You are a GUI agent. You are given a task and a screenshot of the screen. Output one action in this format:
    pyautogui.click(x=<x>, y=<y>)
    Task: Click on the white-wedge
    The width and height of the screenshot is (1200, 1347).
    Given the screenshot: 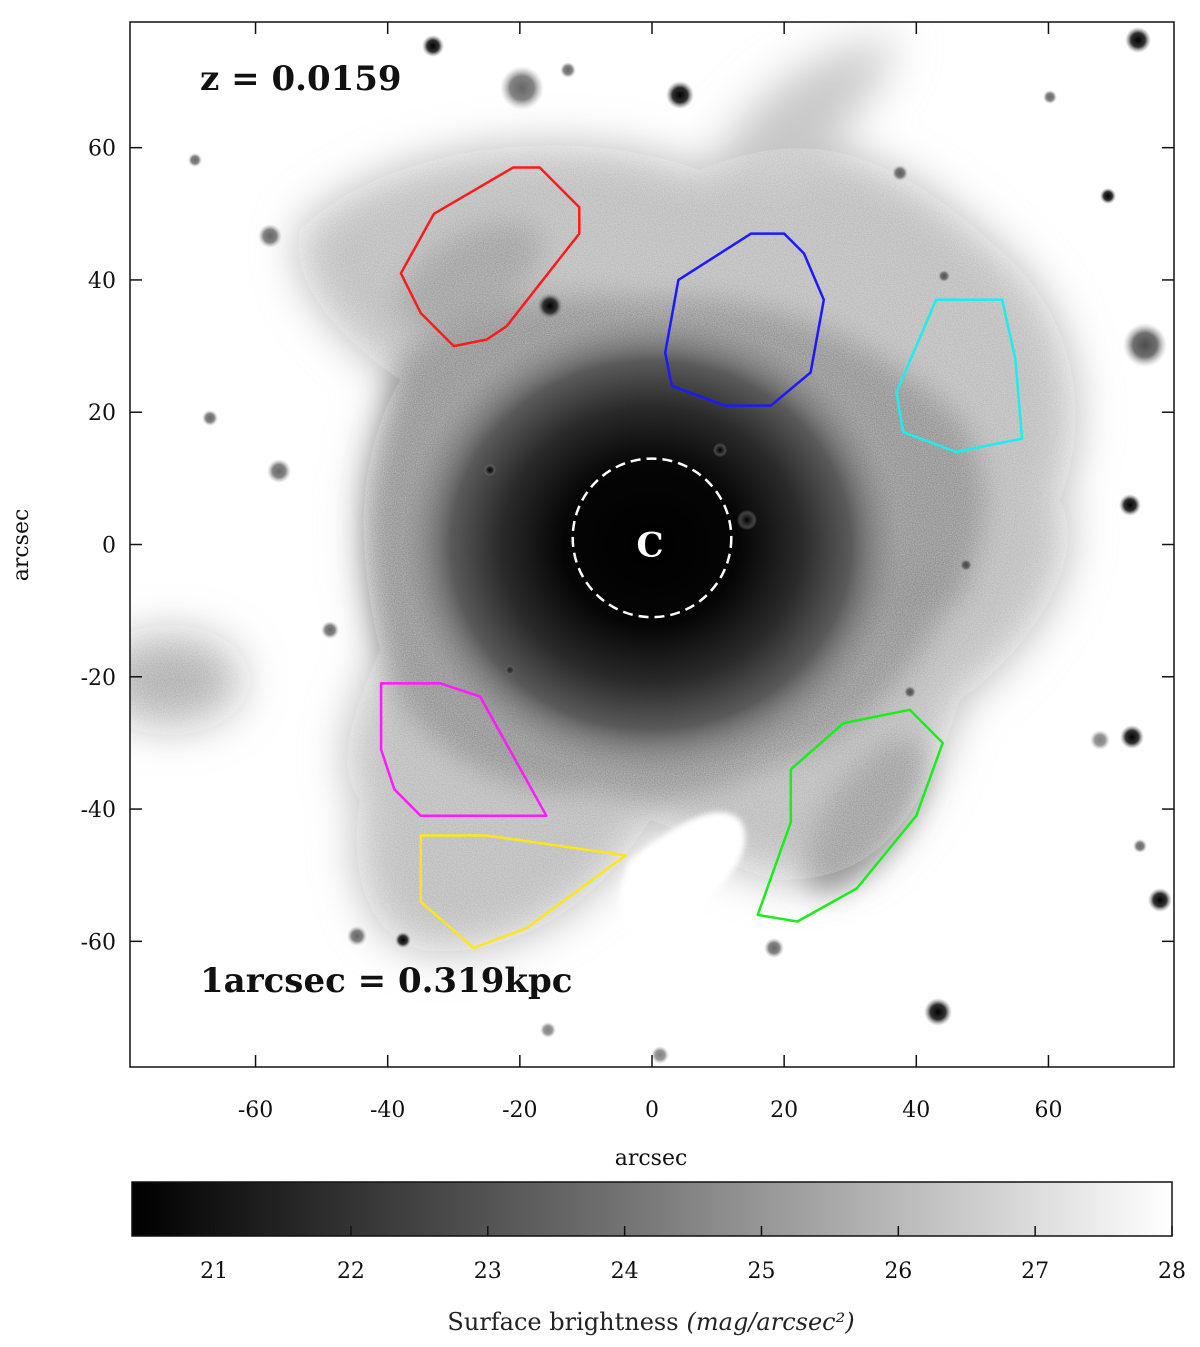 What is the action you would take?
    pyautogui.click(x=683, y=873)
    